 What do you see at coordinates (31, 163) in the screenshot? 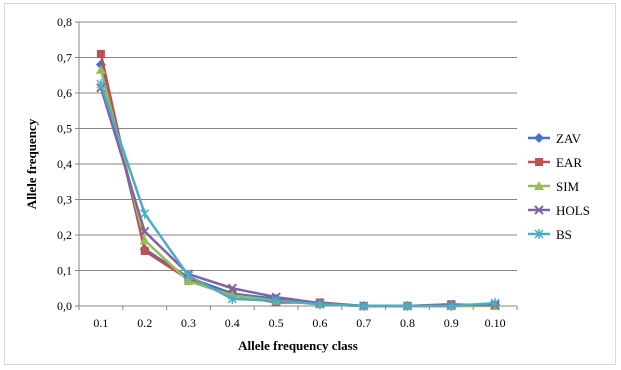
I see `y-axis-title: Allele frequency` at bounding box center [31, 163].